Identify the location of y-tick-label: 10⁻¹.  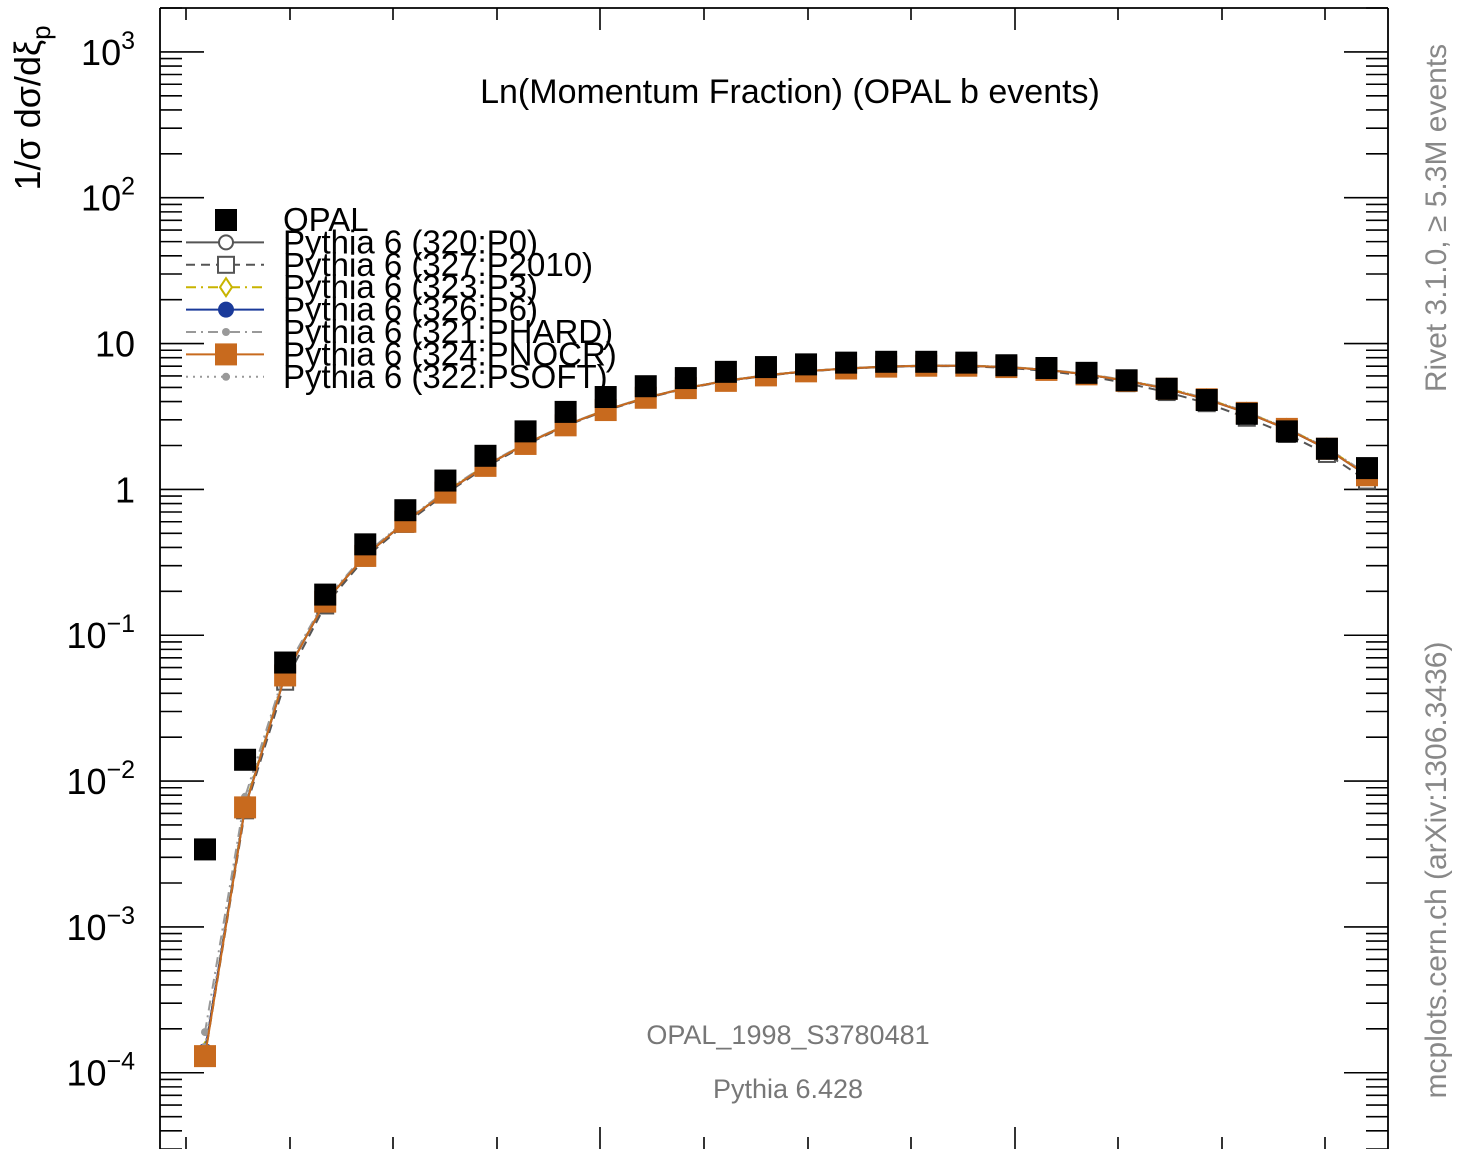
(100, 633).